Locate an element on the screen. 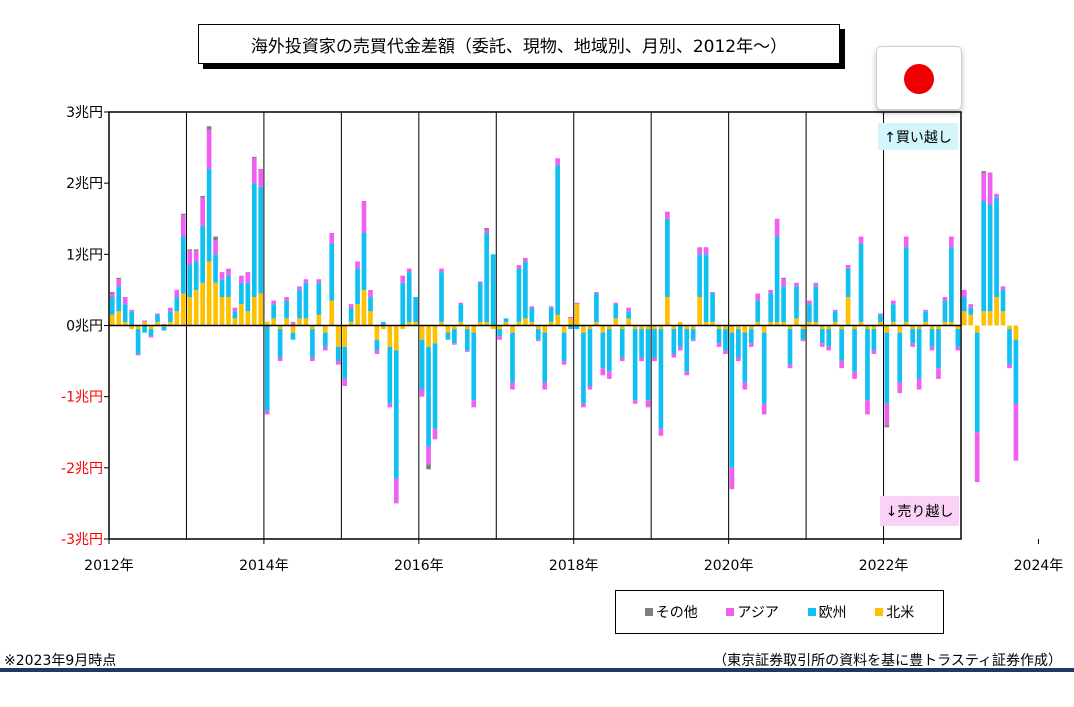 The width and height of the screenshot is (1074, 707). legend-label-europe: 欧州 is located at coordinates (832, 613).